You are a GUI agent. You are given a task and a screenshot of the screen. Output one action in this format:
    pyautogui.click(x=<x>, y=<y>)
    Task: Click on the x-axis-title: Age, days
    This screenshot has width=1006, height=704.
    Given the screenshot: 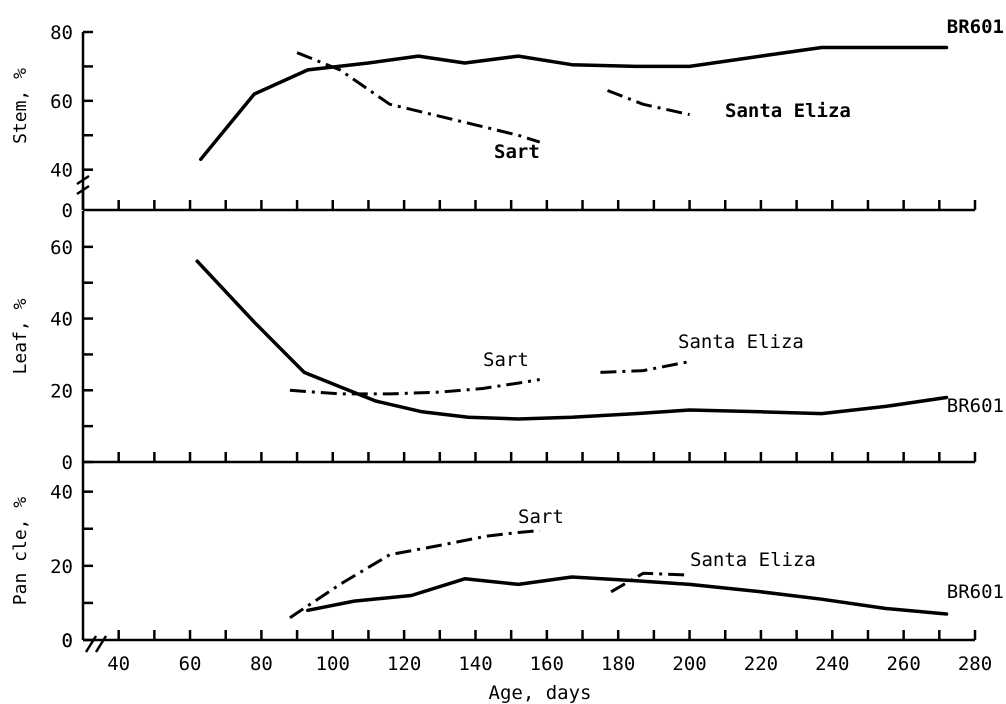 What is the action you would take?
    pyautogui.click(x=540, y=693)
    